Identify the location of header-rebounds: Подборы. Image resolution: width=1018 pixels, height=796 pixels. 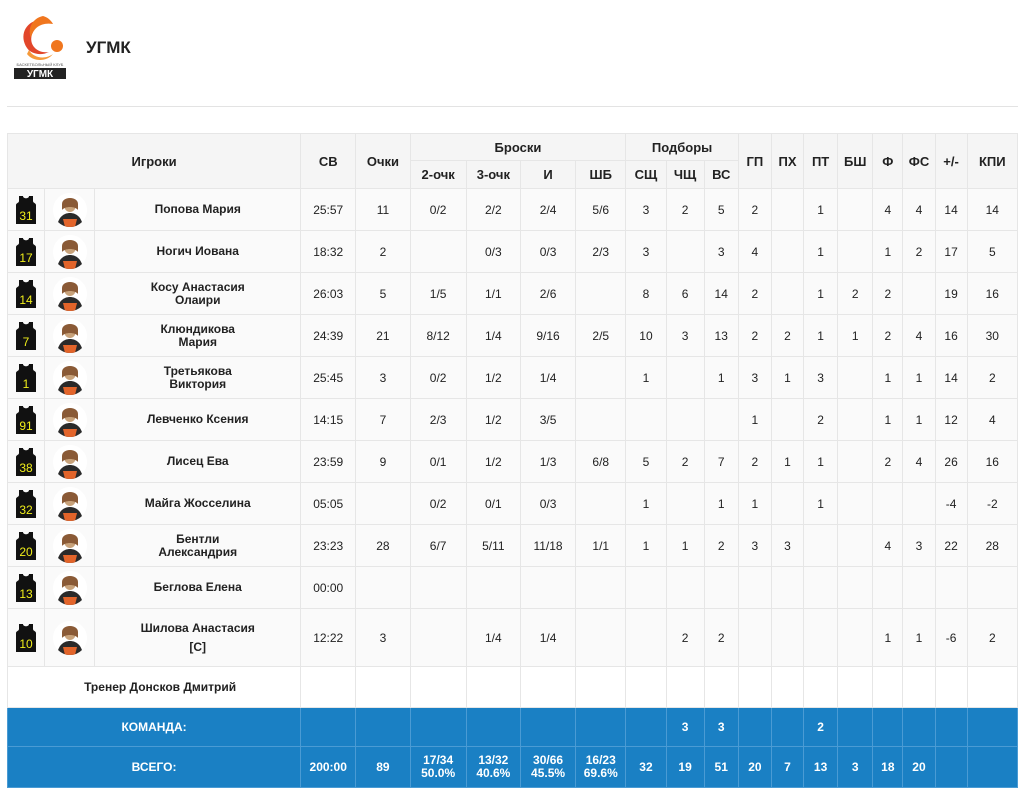
(682, 147).